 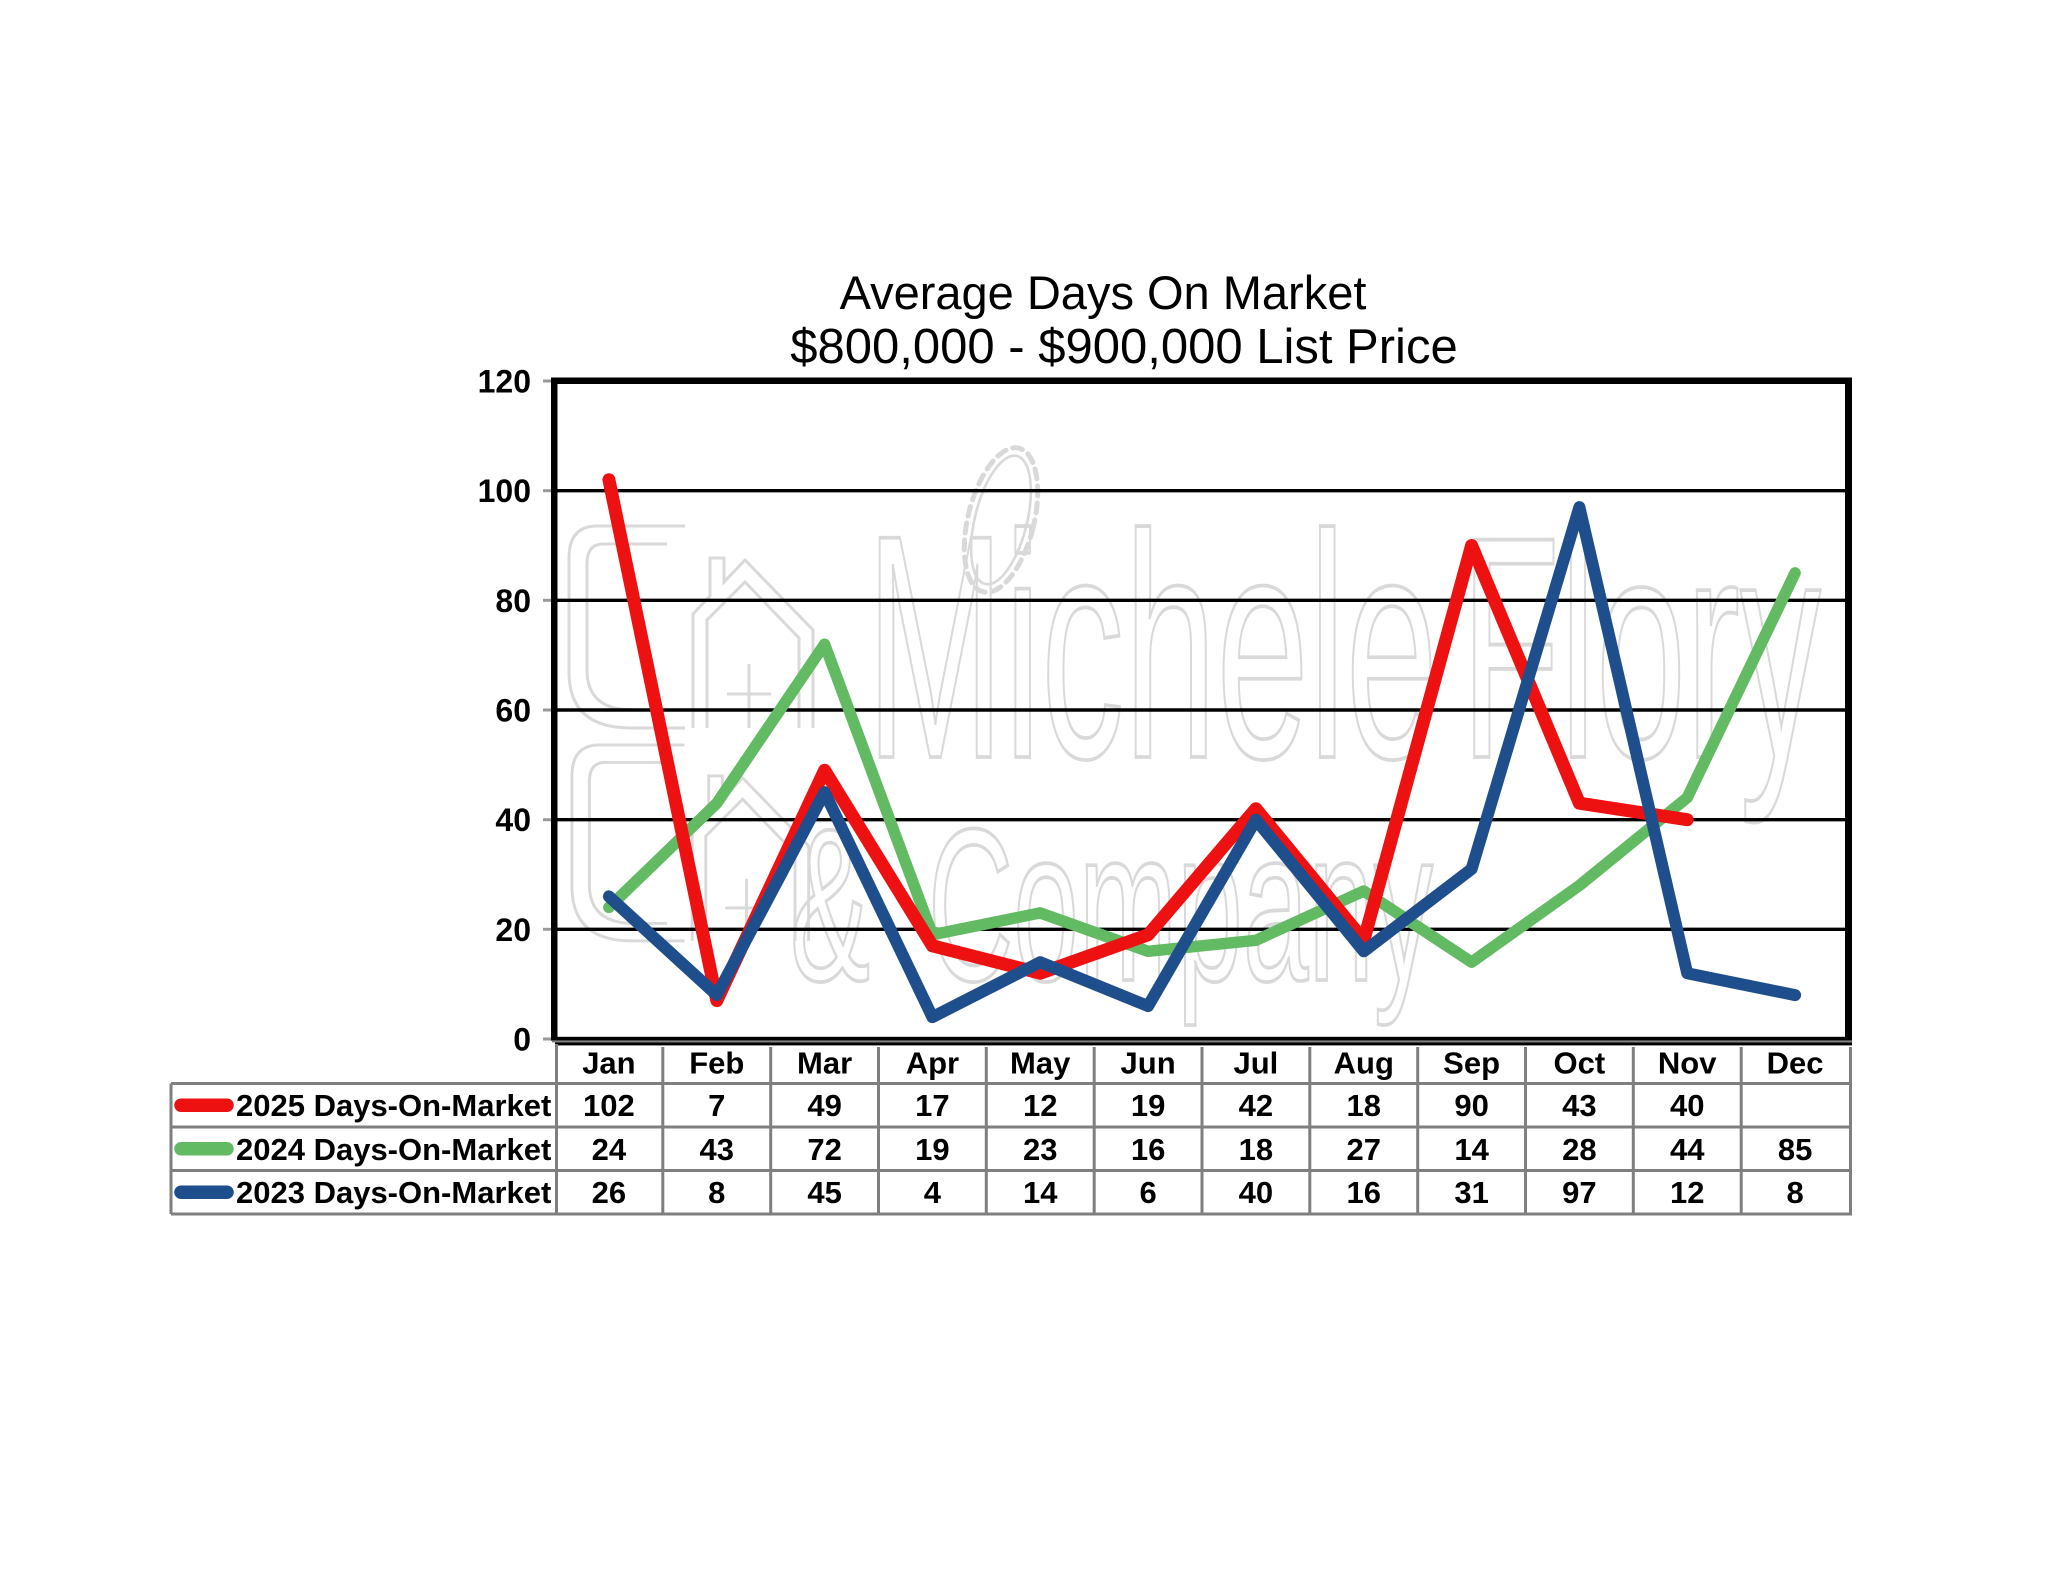 I want to click on svg-text: Jun, so click(x=1148, y=1063).